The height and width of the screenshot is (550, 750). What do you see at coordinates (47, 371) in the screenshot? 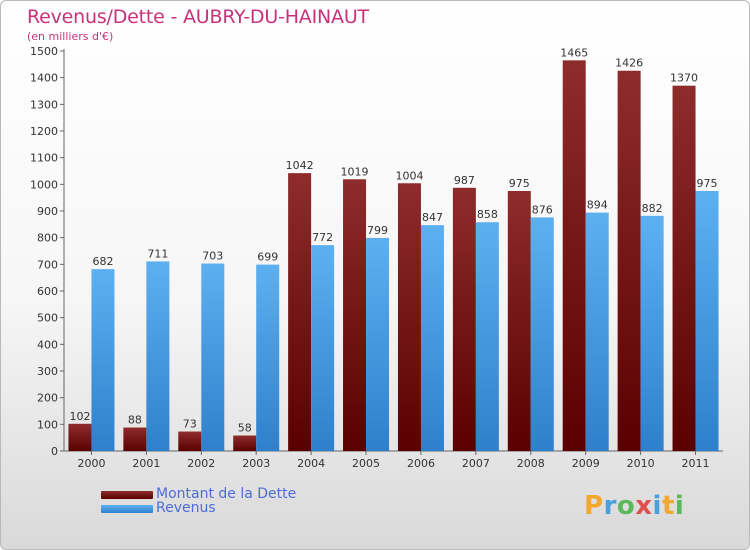
I see `y-tick-label: 300` at bounding box center [47, 371].